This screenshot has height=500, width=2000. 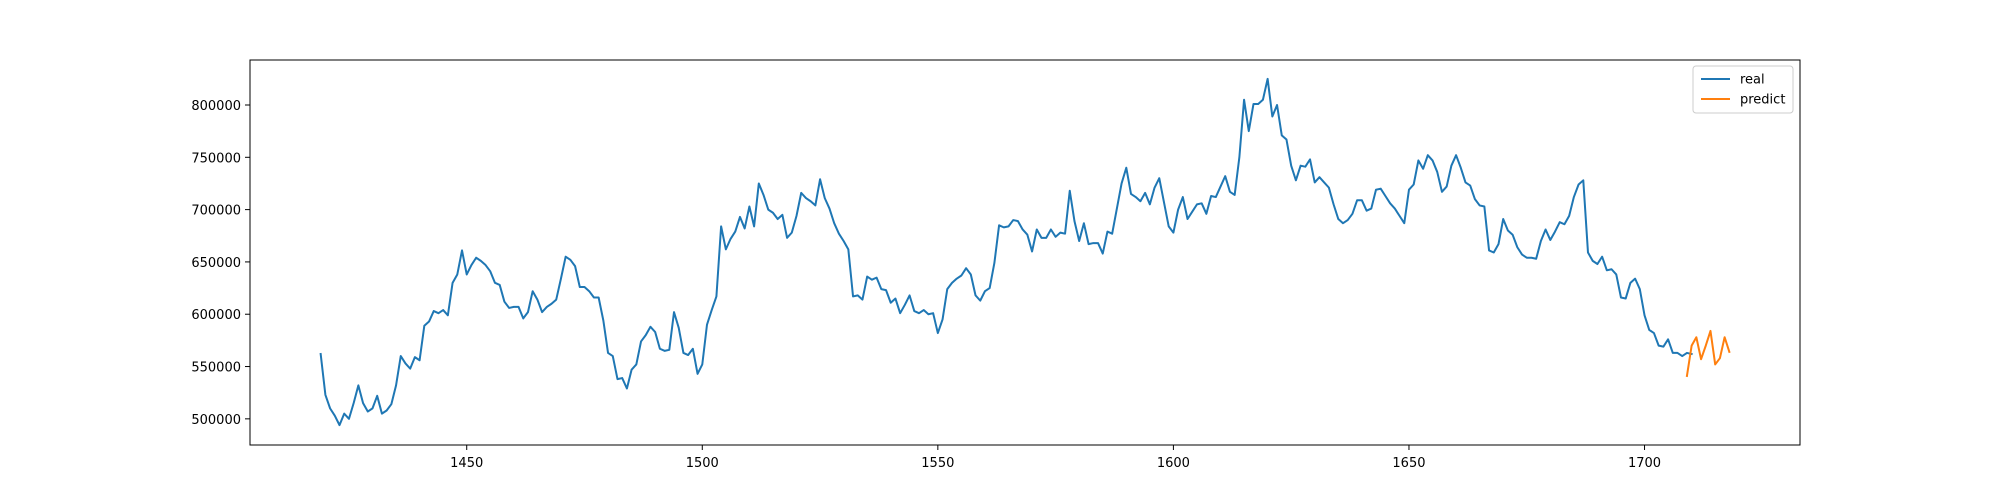 What do you see at coordinates (1762, 100) in the screenshot?
I see `legend-label-predict: predict` at bounding box center [1762, 100].